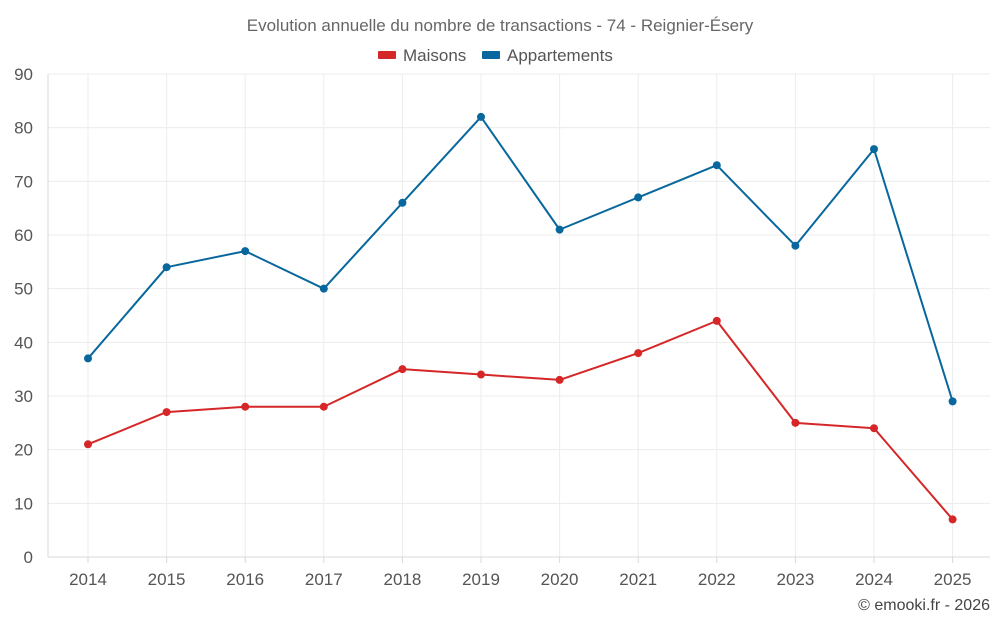 This screenshot has height=625, width=1000. Describe the element at coordinates (387, 55) in the screenshot. I see `legend-swatch-maisons` at that location.